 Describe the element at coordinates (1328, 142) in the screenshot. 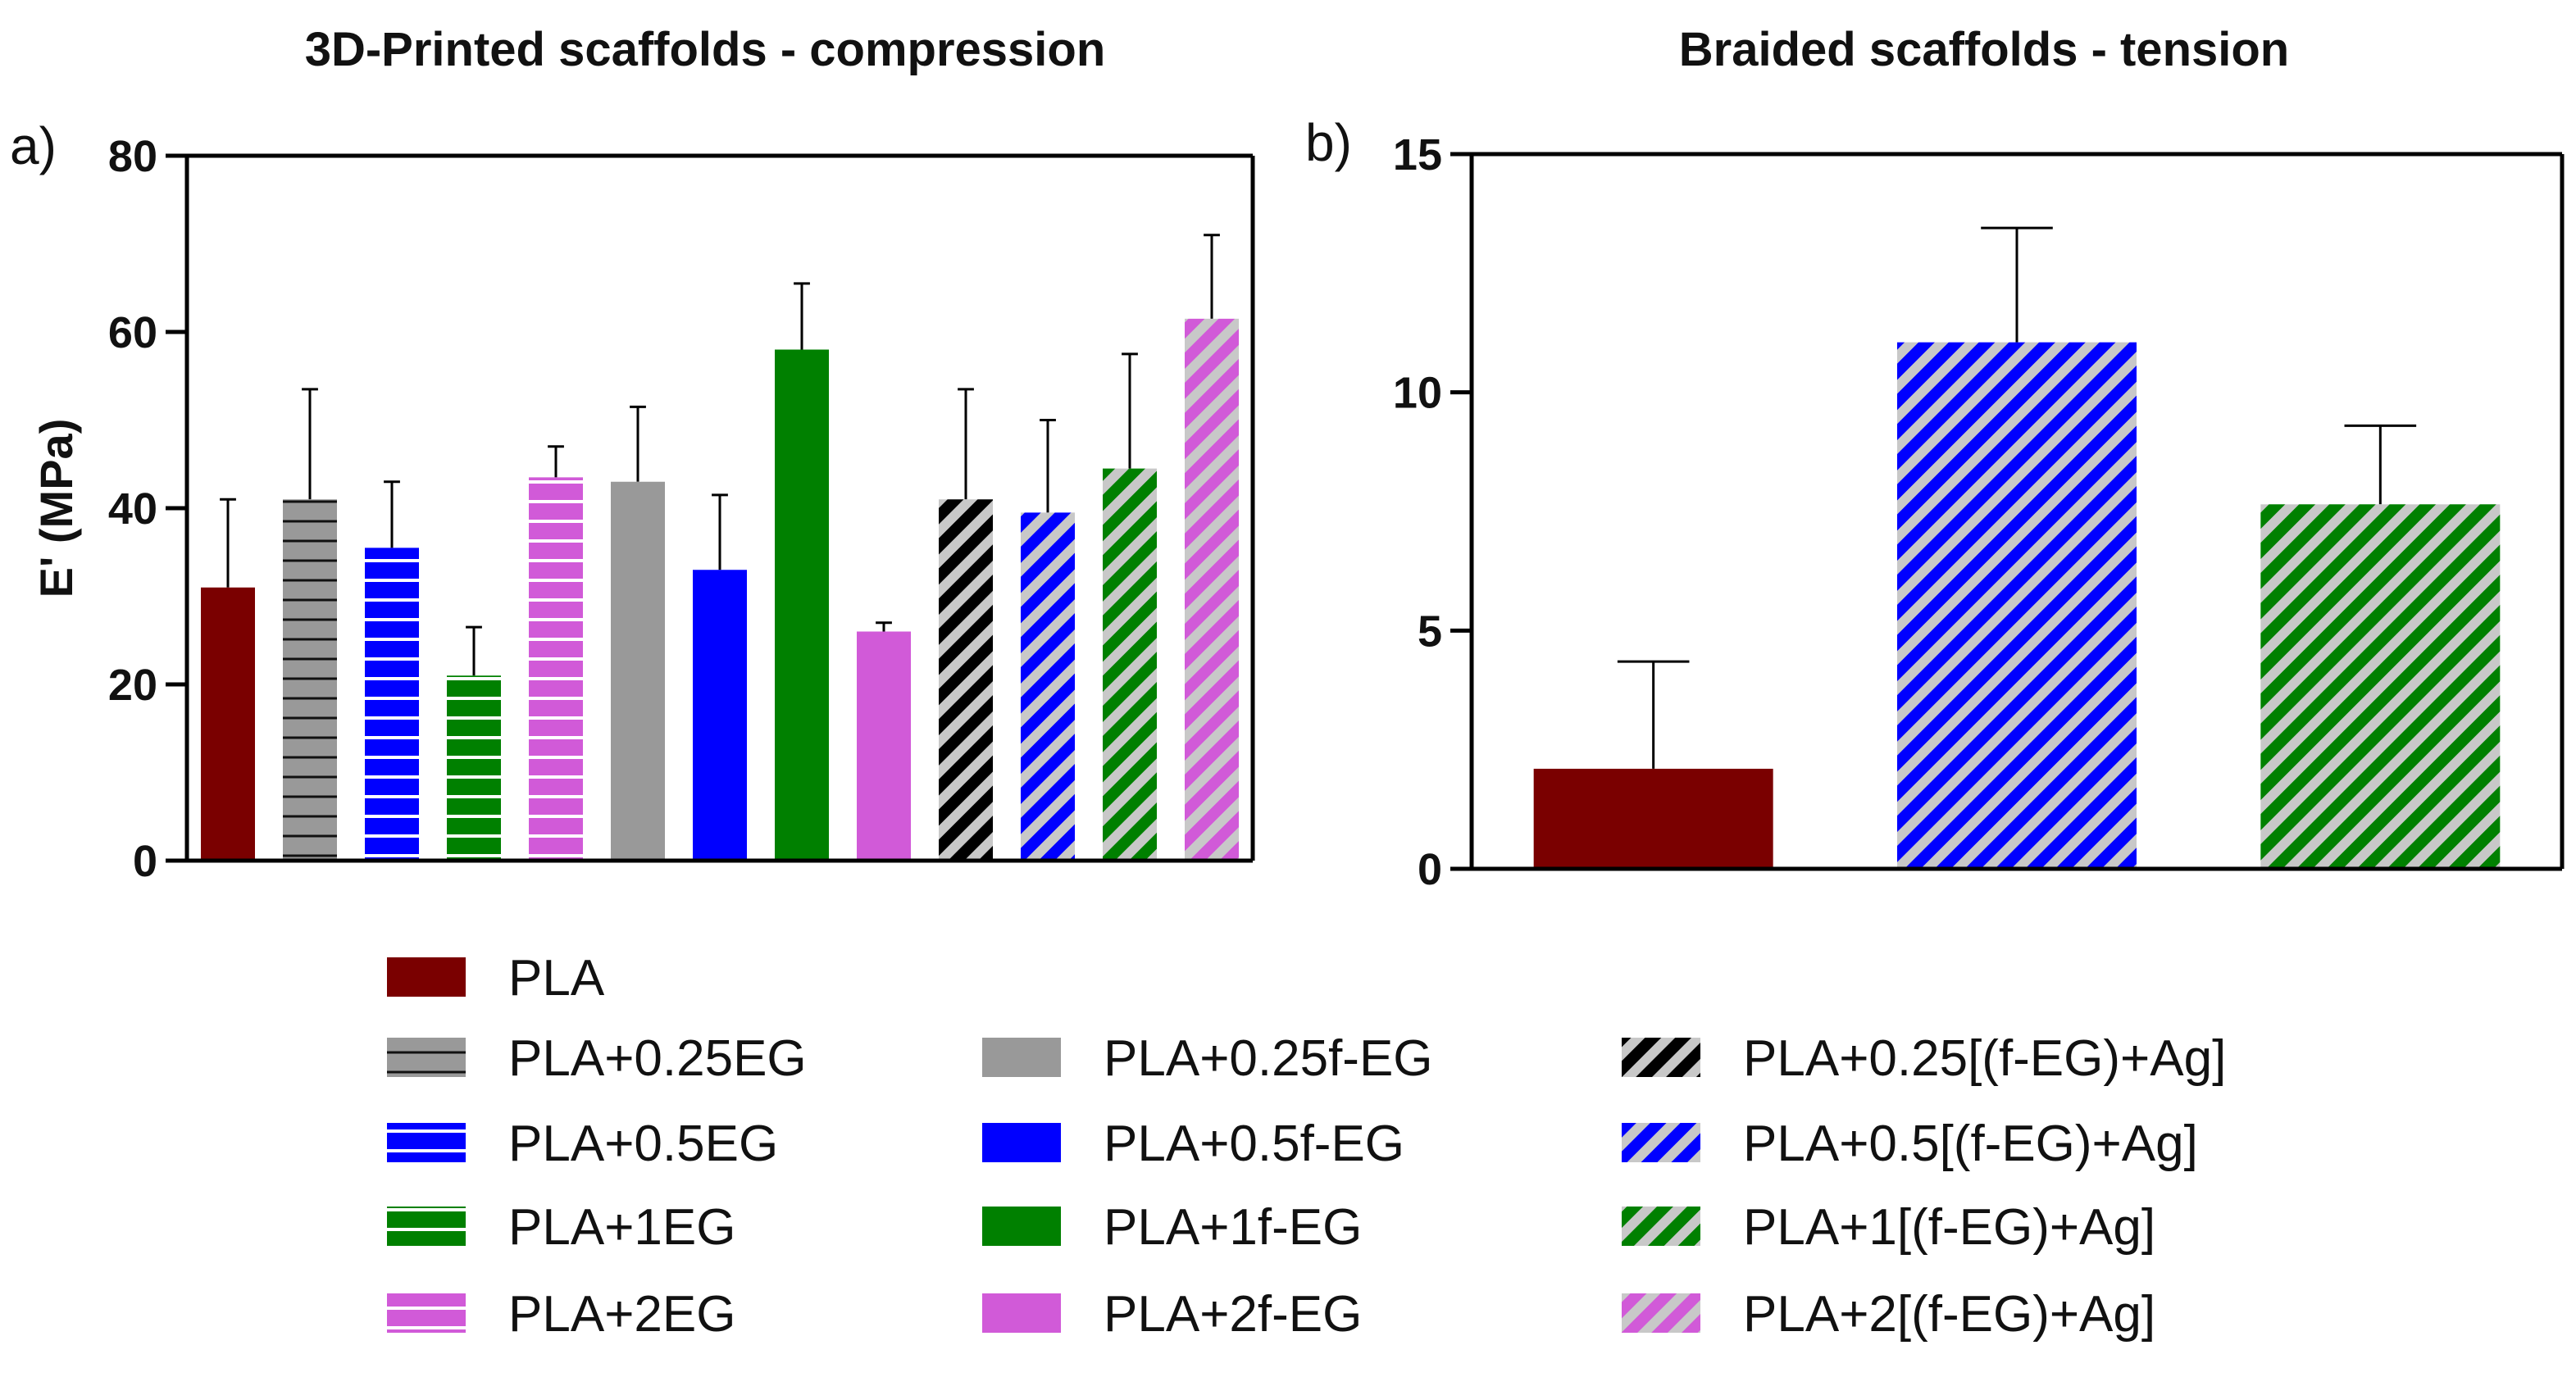

I see `chart-b-panel-label: b)` at that location.